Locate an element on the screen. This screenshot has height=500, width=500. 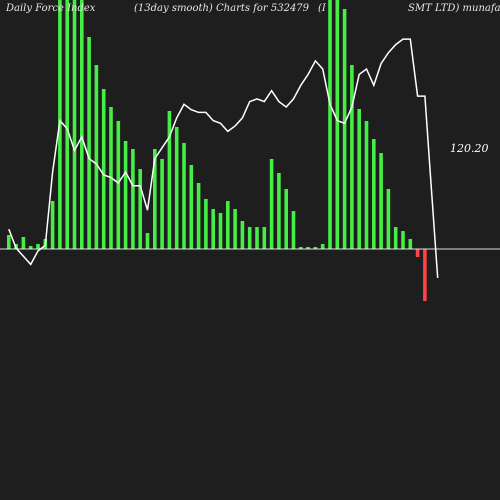
chart-title-part2: (13day smooth) Charts for 532479 is located at coordinates (222, 8).